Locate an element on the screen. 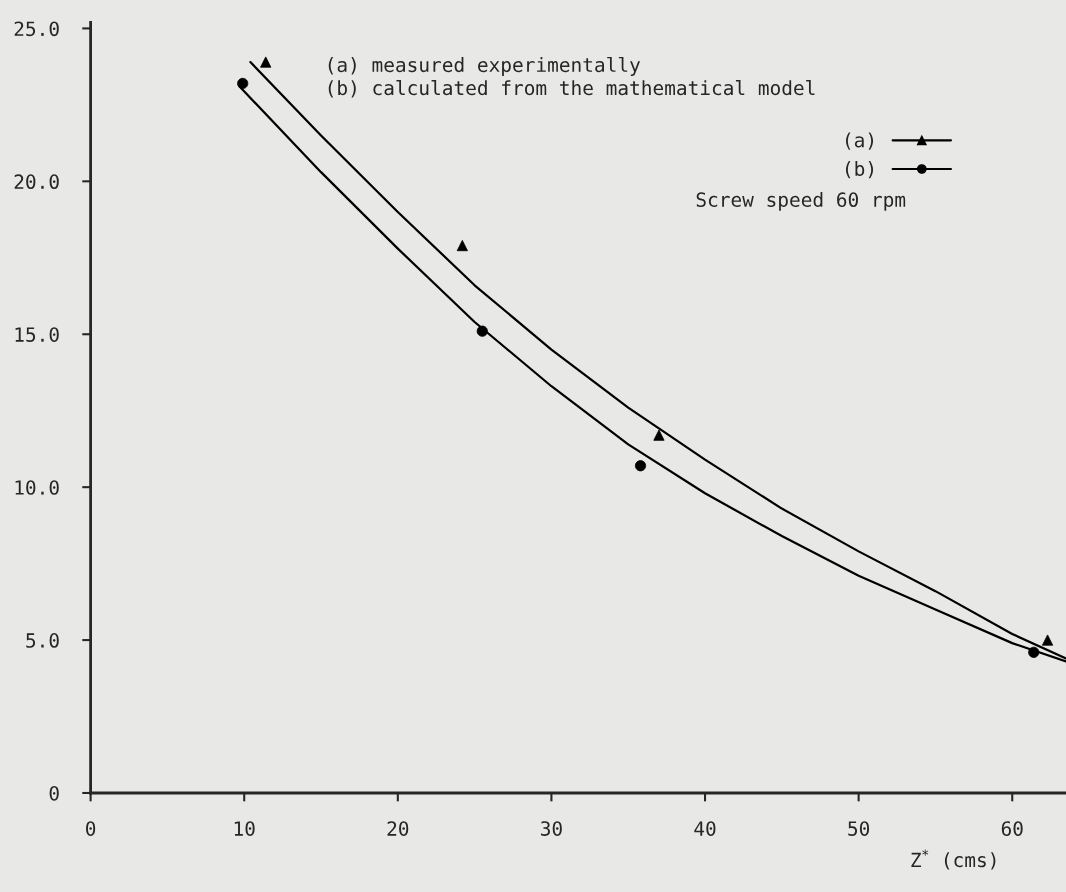  y-tick-label: 10.0 is located at coordinates (37, 487).